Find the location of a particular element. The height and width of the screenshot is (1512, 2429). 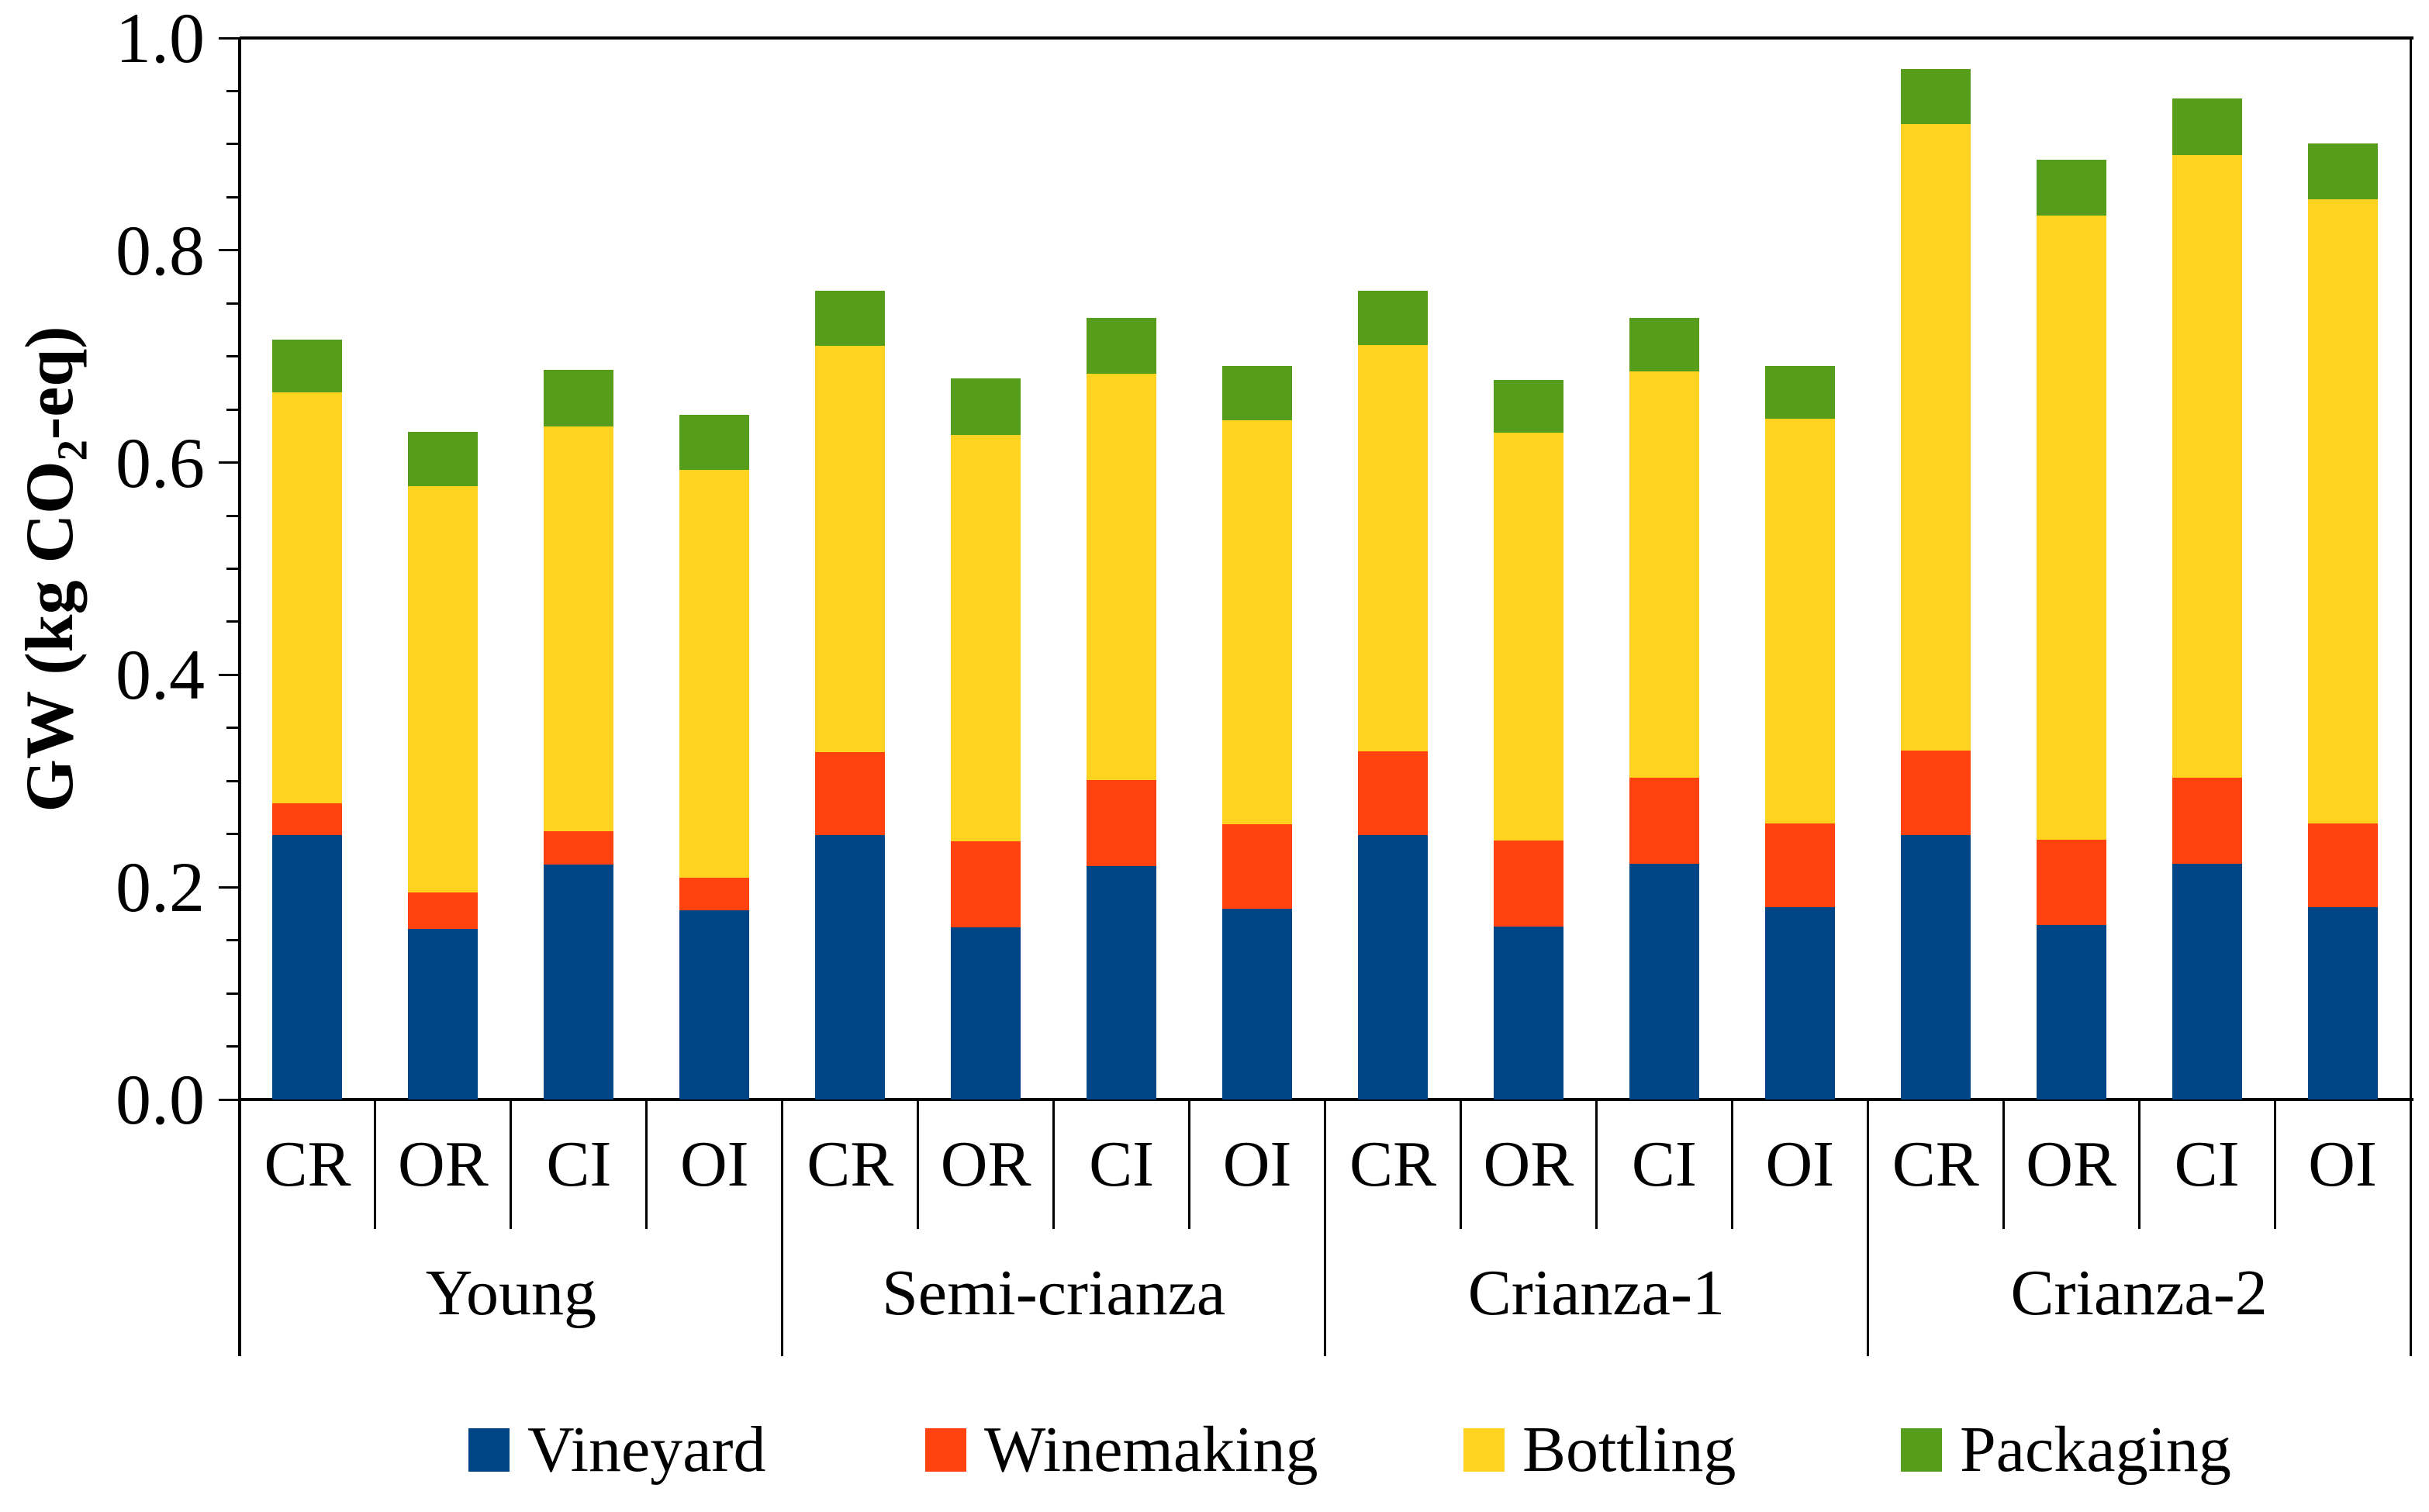

y-axis-tick-label: 0.2 is located at coordinates (160, 887).